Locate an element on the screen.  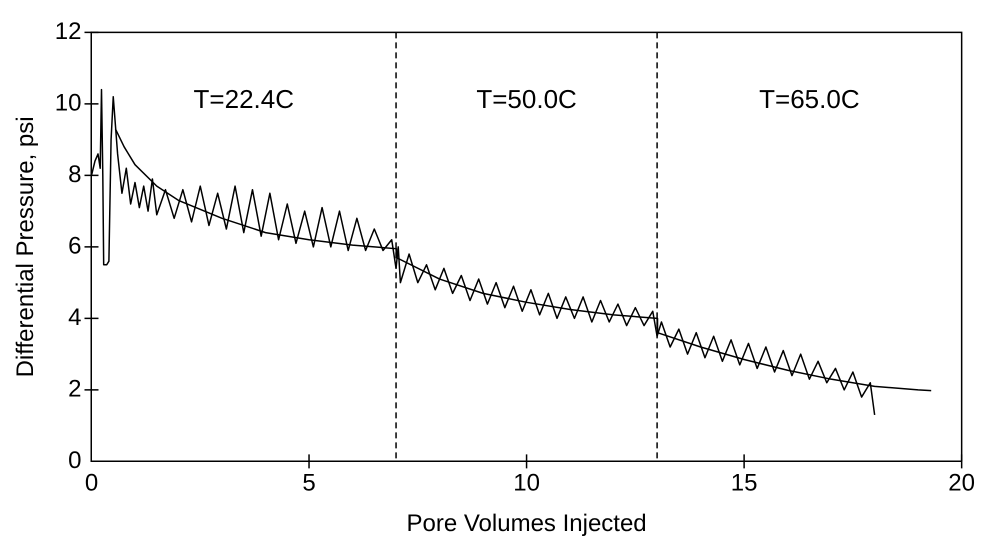
y-tick-label: 12 is located at coordinates (68, 32).